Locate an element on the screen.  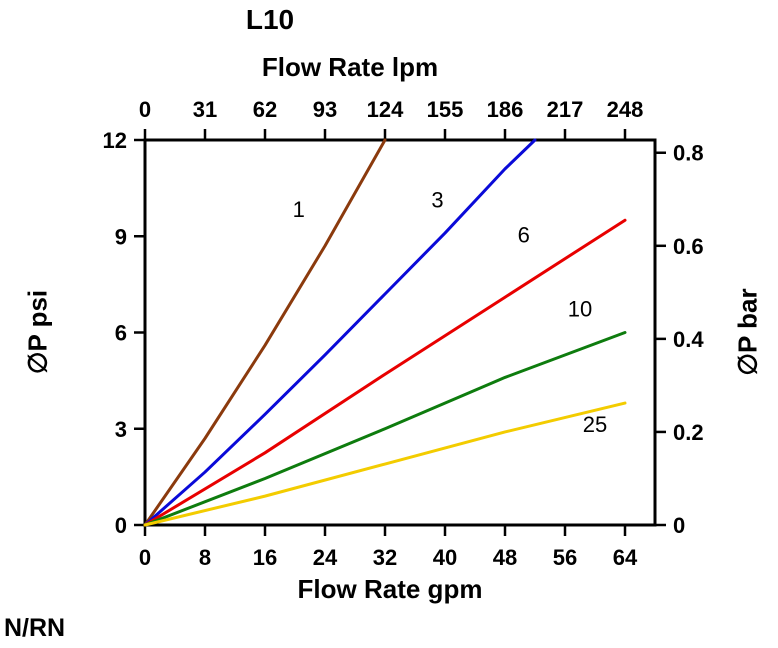
series-label-25: 25 is located at coordinates (595, 424).